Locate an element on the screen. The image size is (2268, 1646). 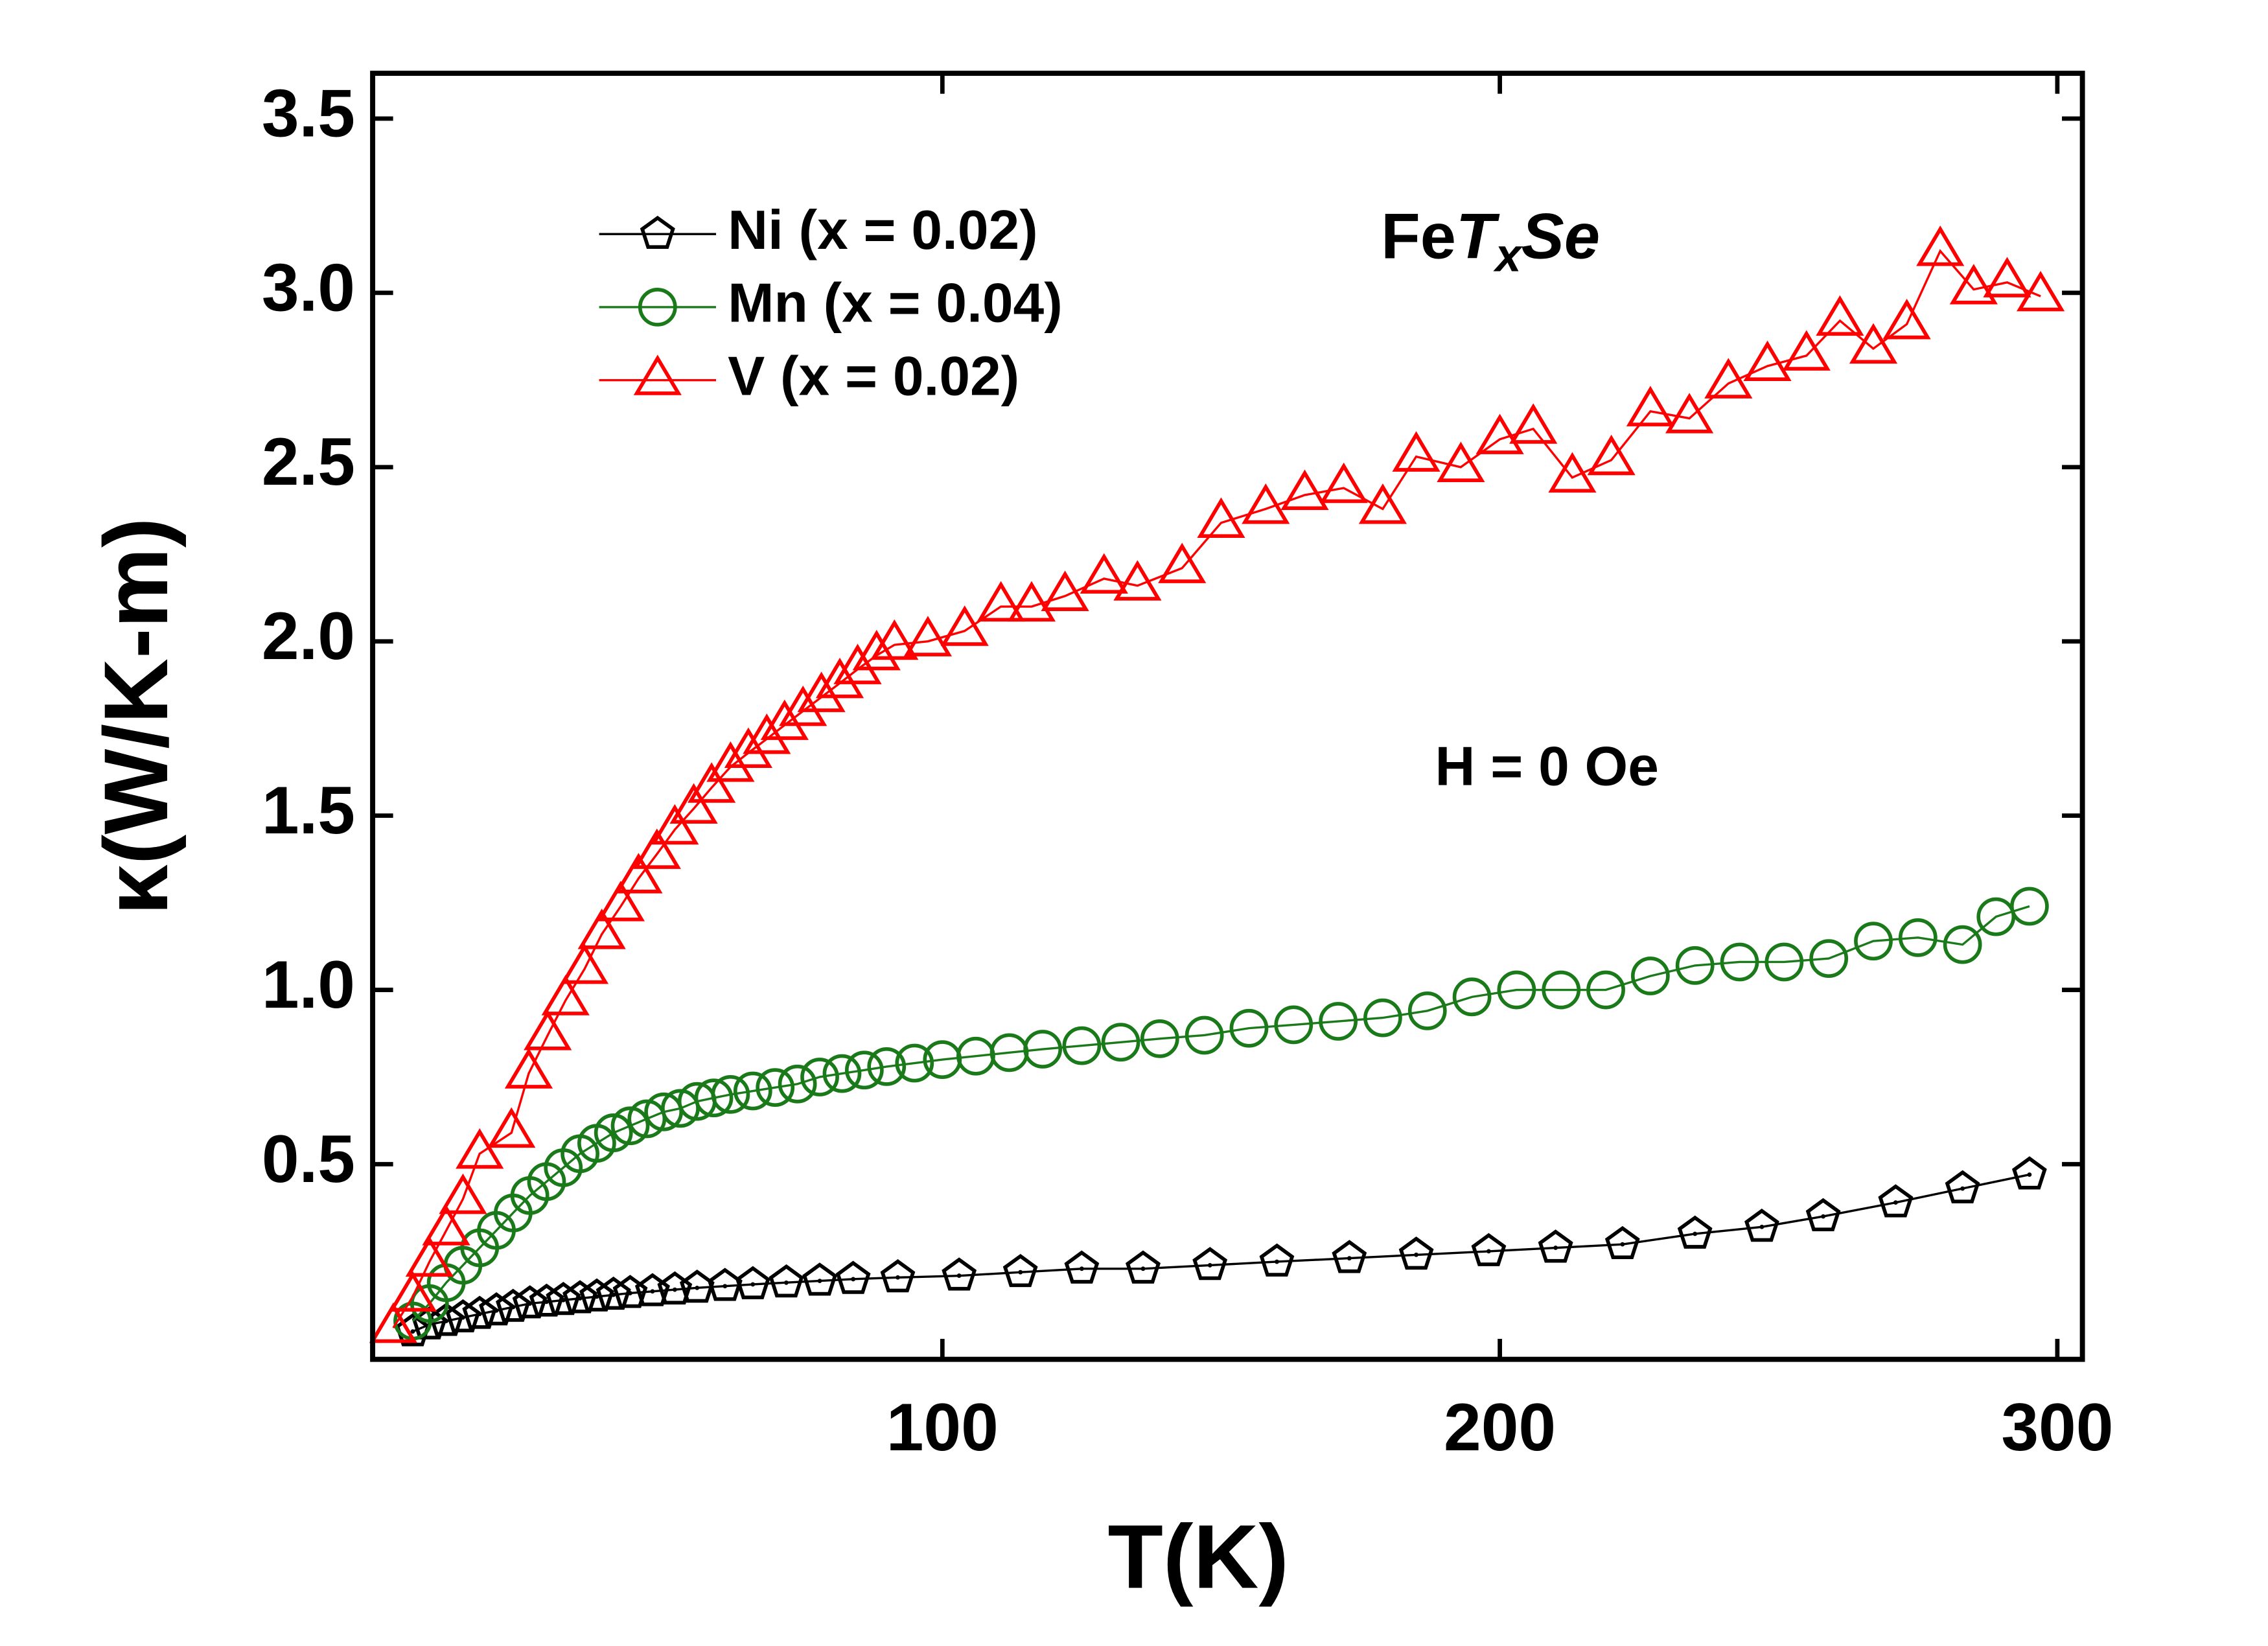
formula-part: T is located at coordinates (1478, 237).